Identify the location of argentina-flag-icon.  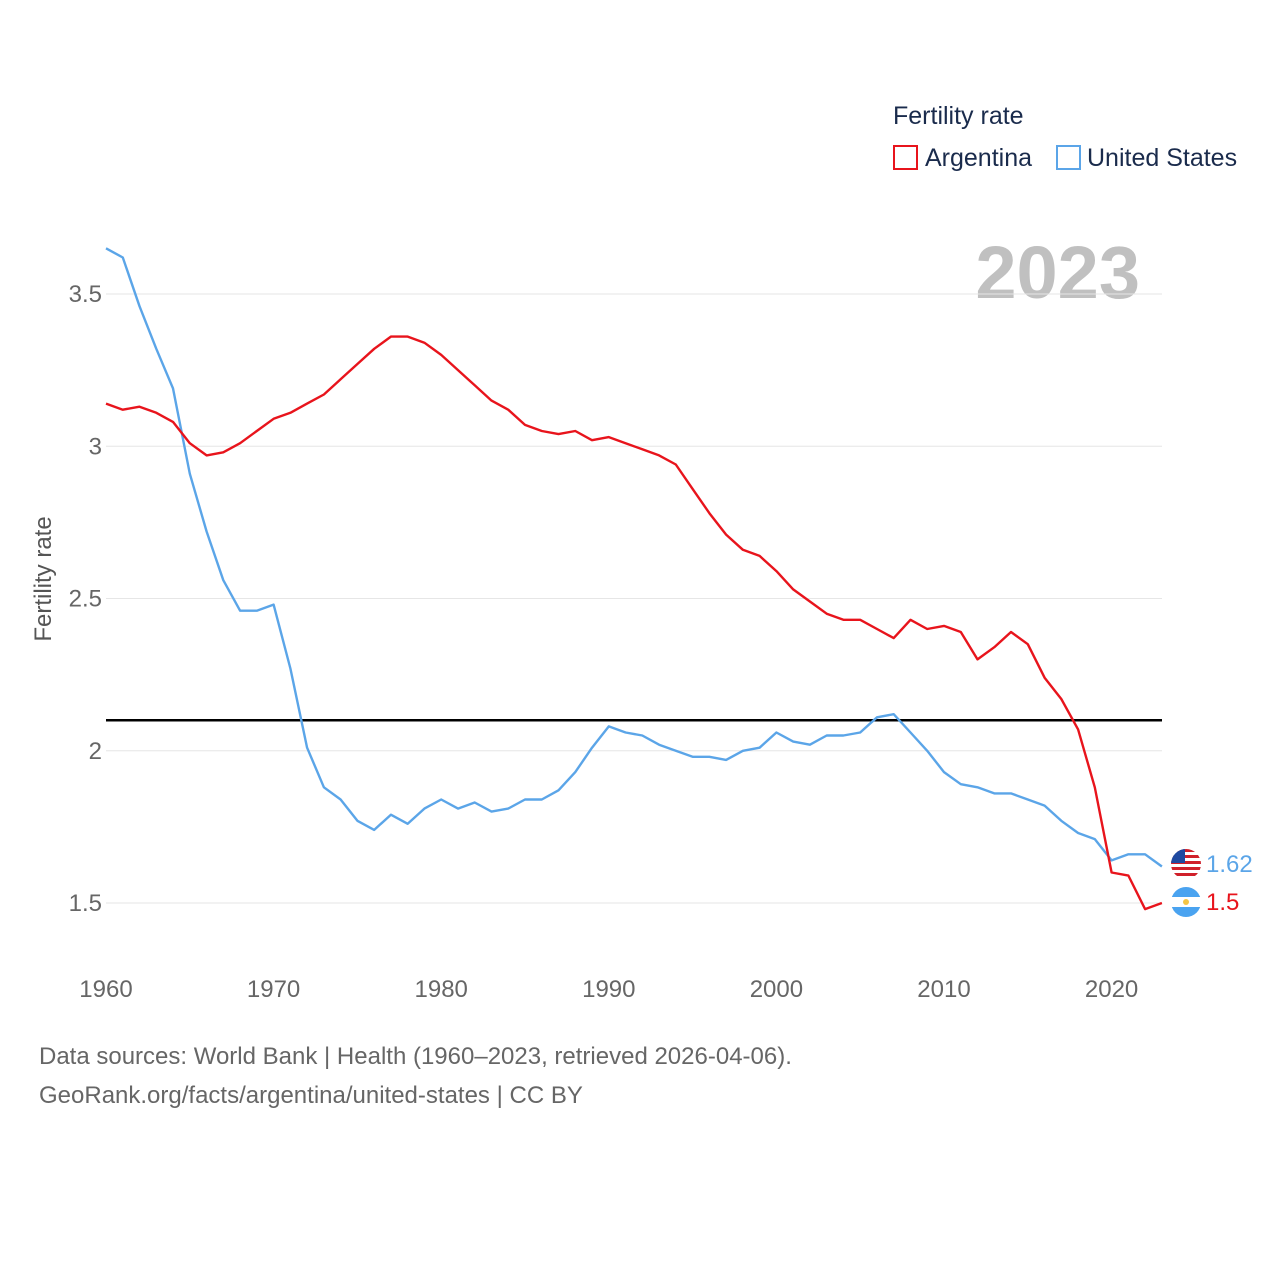
(1186, 902).